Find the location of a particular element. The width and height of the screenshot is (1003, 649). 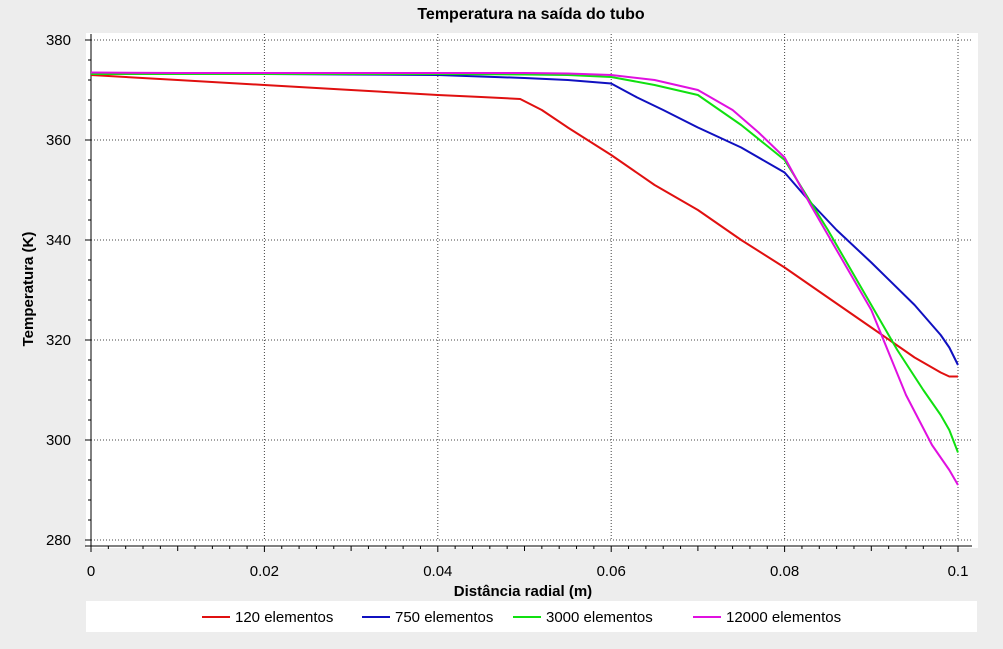

y-axis-label: Temperatura (K) is located at coordinates (28, 289).